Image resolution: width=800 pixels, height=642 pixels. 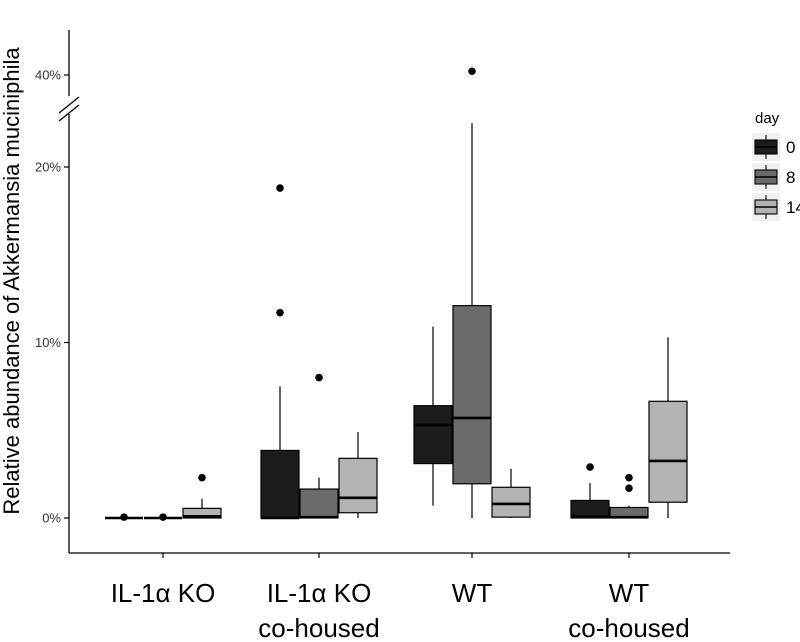 I want to click on axis-break-mark, so click(x=69, y=109).